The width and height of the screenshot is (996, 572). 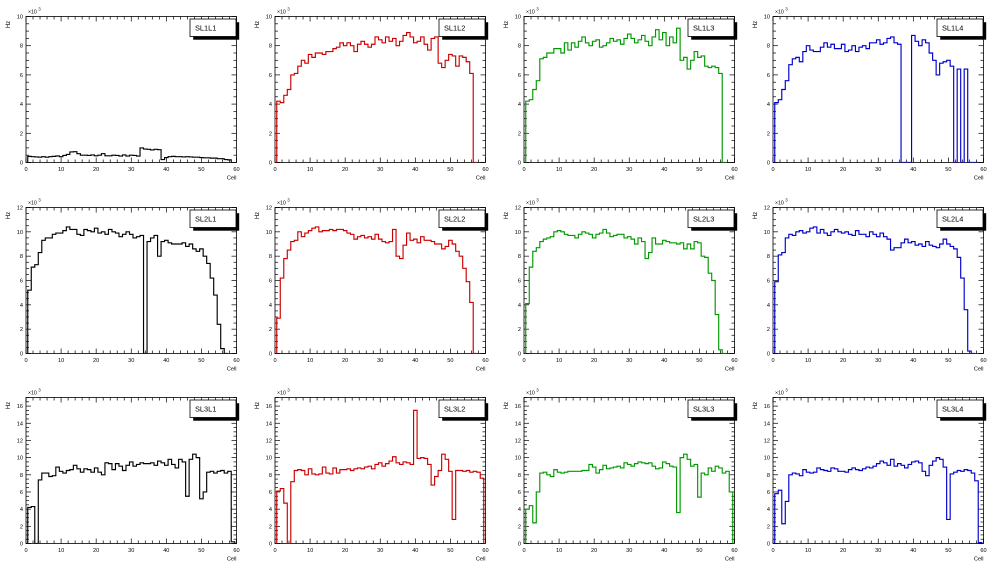 I want to click on legend-box: SL2L2, so click(x=463, y=220).